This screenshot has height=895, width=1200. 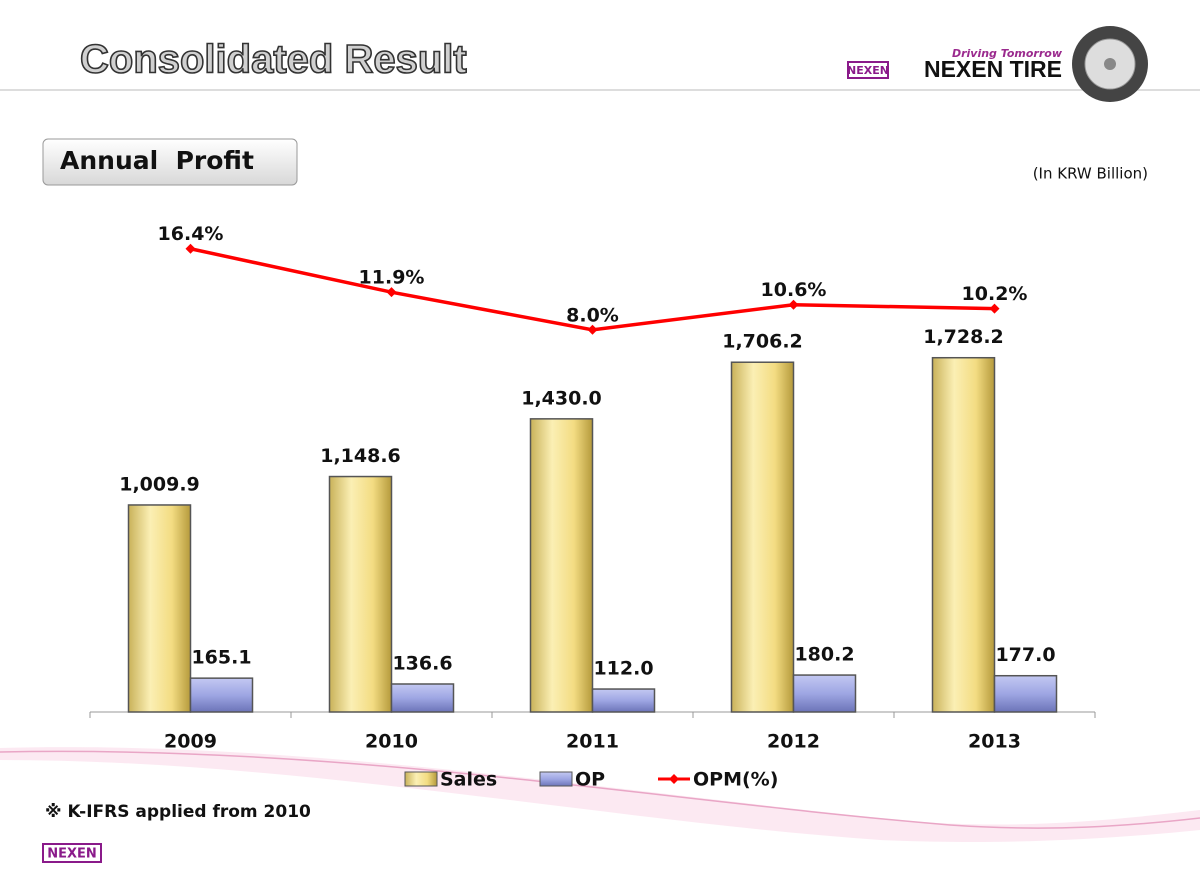 I want to click on footer-logo: NEXEN, so click(x=72, y=853).